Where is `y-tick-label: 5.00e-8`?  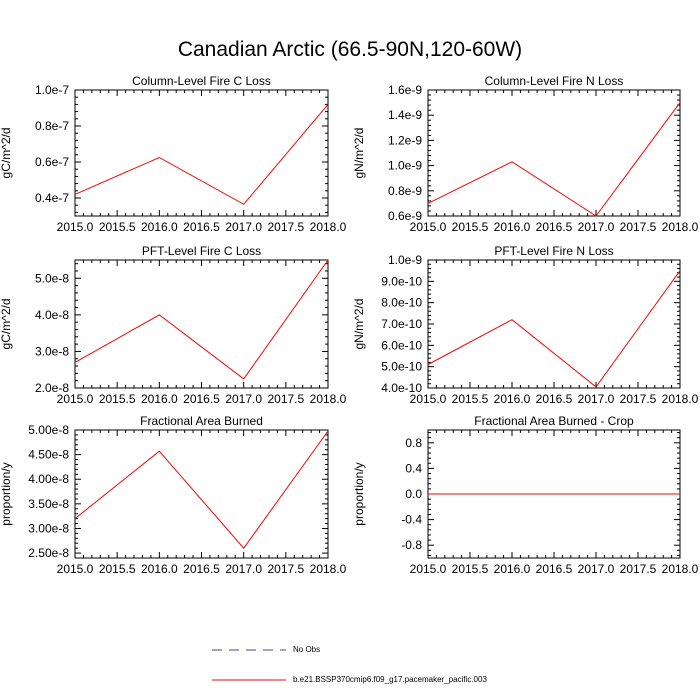
y-tick-label: 5.00e-8 is located at coordinates (48, 430).